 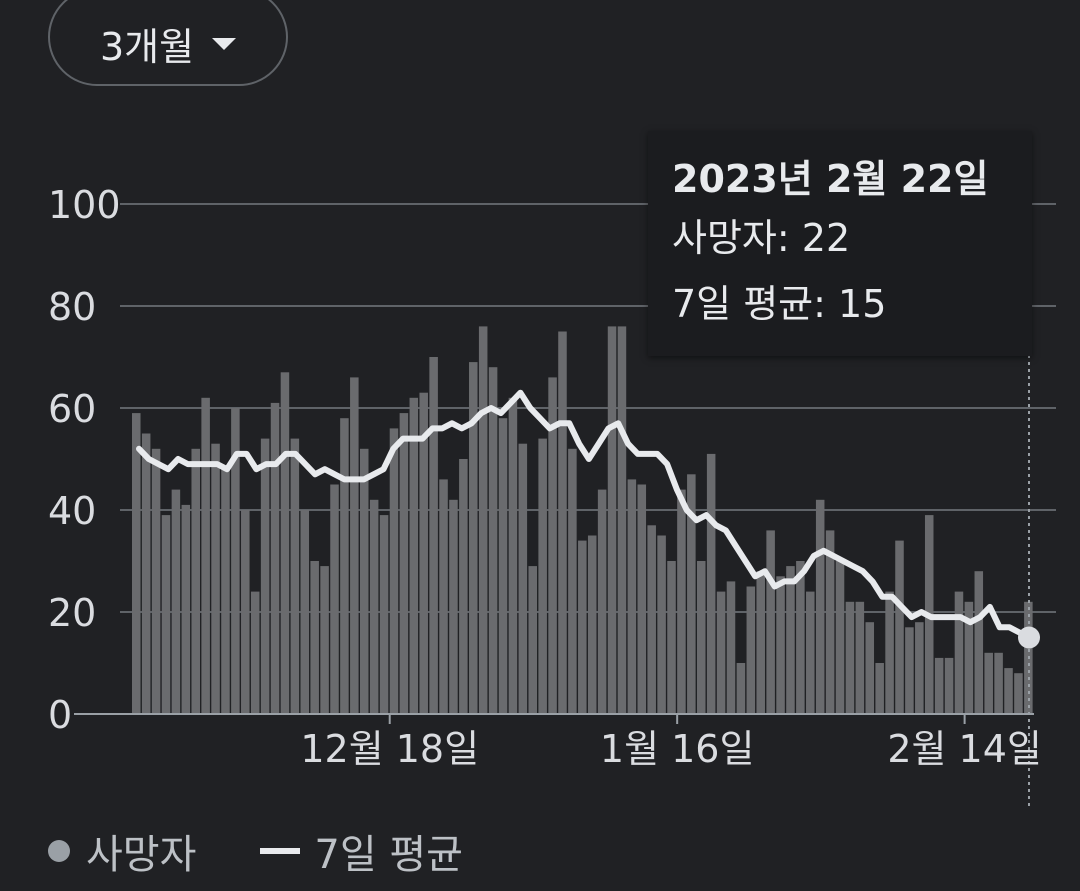 I want to click on tooltip-date: 2023년 2월 22일, so click(x=830, y=179).